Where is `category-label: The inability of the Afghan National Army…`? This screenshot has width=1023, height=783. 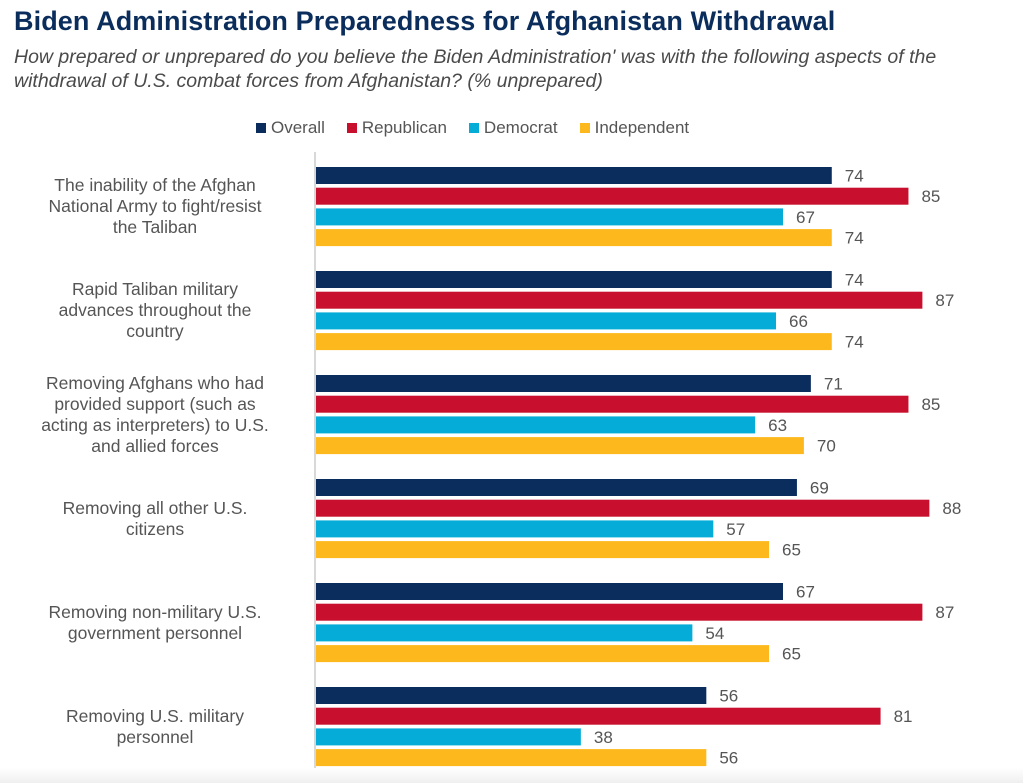
category-label: The inability of the Afghan National Army… is located at coordinates (155, 206).